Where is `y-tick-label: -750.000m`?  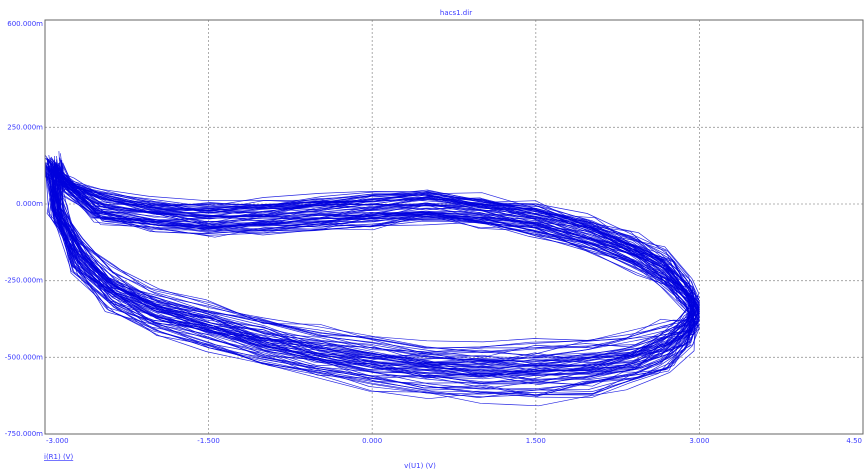 y-tick-label: -750.000m is located at coordinates (24, 434).